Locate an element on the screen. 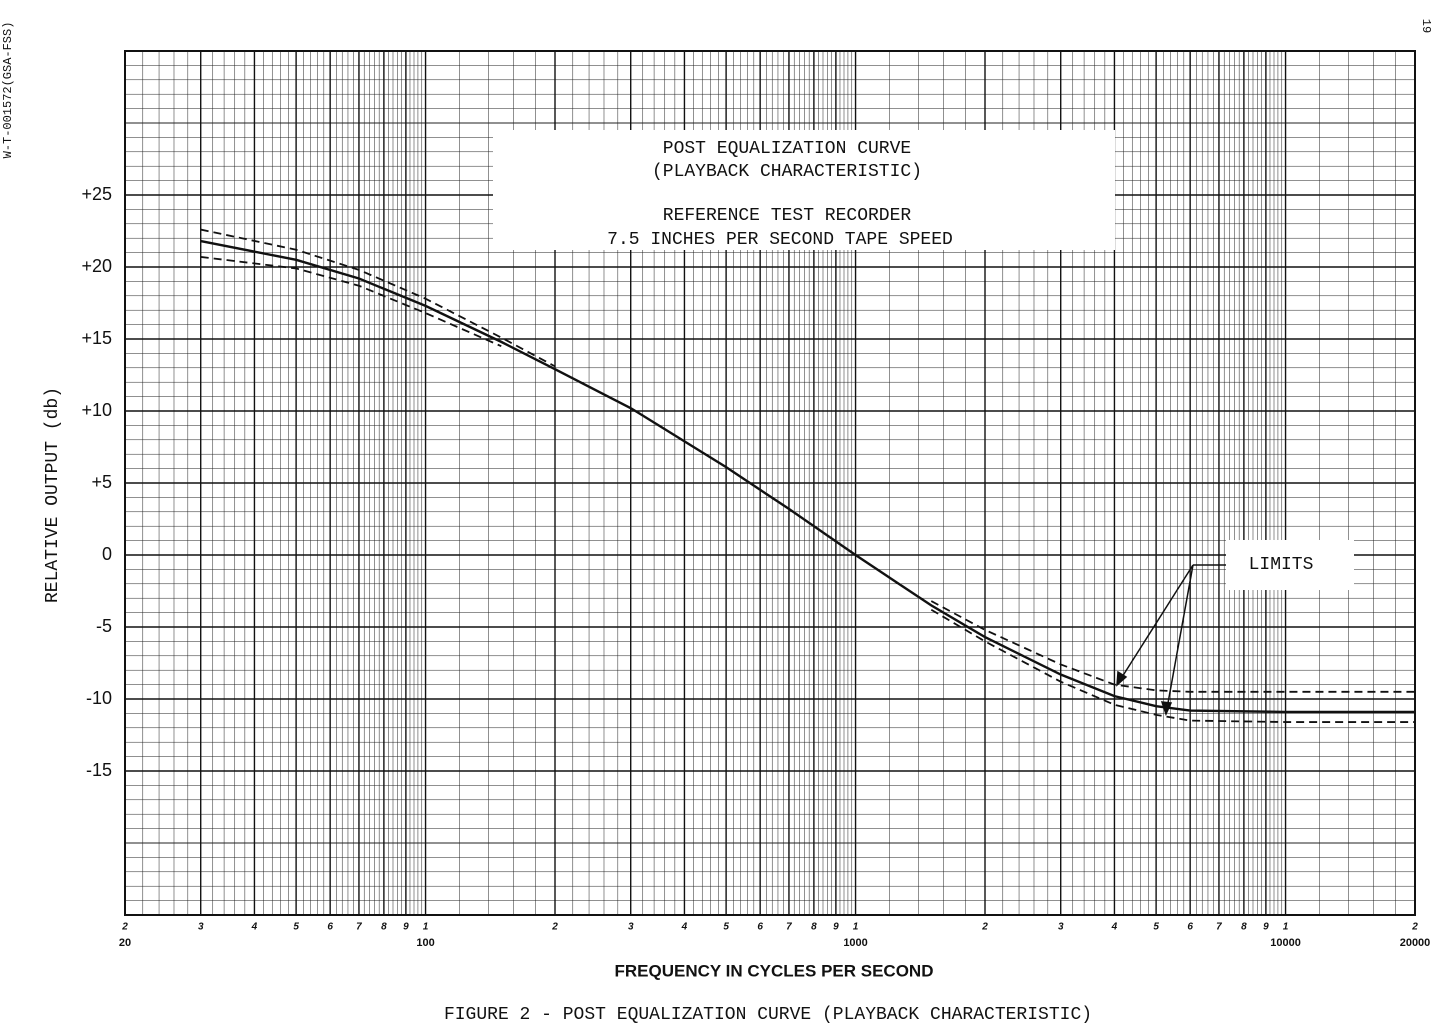 The width and height of the screenshot is (1440, 1030). x-decade-label: 100 is located at coordinates (425, 943).